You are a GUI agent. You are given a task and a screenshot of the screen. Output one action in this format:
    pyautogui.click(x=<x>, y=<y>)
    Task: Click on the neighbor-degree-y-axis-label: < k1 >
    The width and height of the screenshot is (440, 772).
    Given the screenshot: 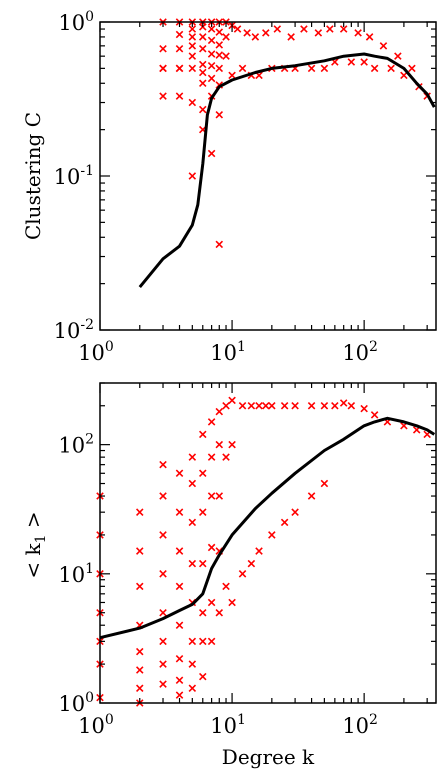 What is the action you would take?
    pyautogui.click(x=35, y=544)
    